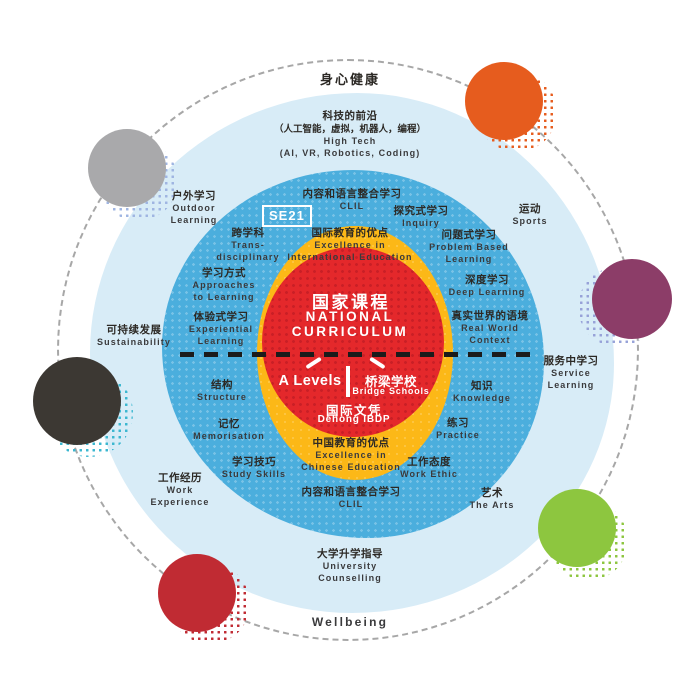  I want to click on ibdp-label-en: Dehong IBDP, so click(354, 419).